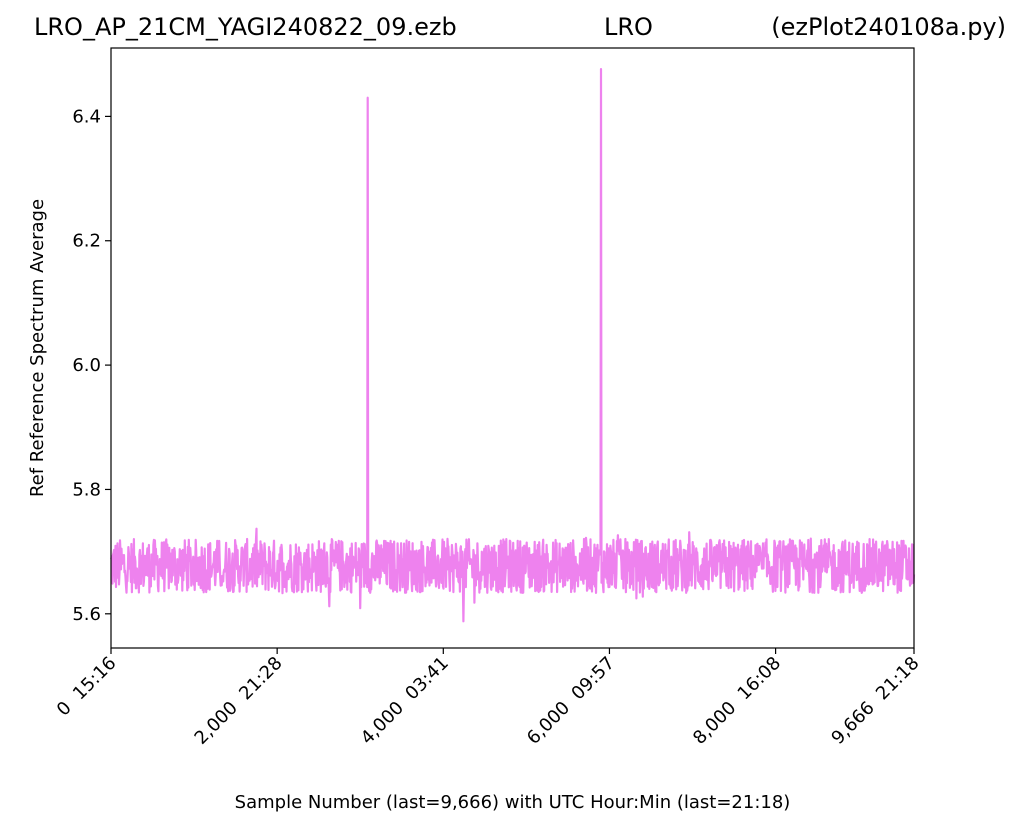 Image resolution: width=1024 pixels, height=831 pixels. What do you see at coordinates (628, 27) in the screenshot?
I see `chart-station-title: LRO` at bounding box center [628, 27].